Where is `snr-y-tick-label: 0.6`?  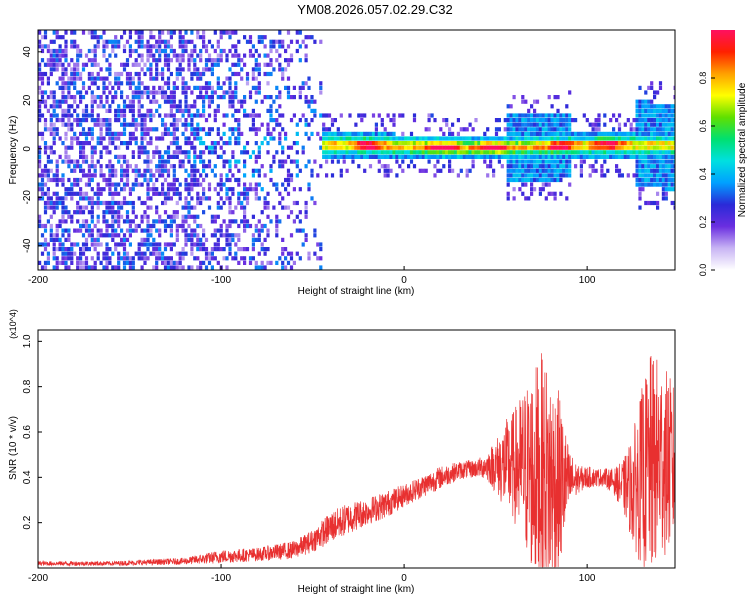
snr-y-tick-label: 0.6 is located at coordinates (27, 432).